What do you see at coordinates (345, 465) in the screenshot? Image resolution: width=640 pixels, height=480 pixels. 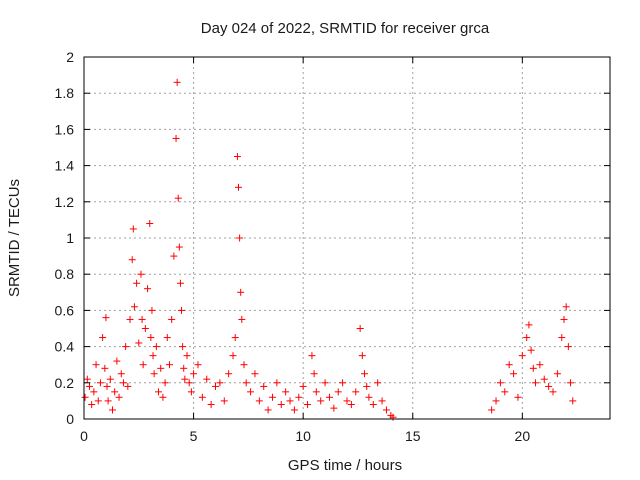 I see `x-axis-label: GPS time / hours` at bounding box center [345, 465].